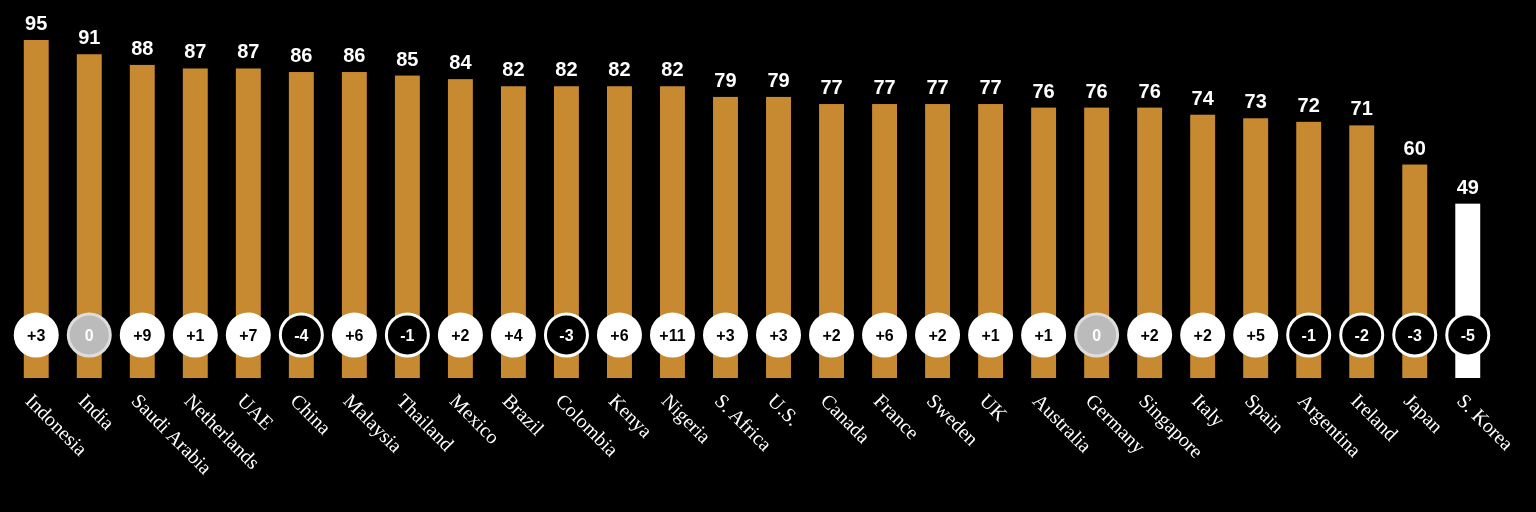  Describe the element at coordinates (672, 335) in the screenshot. I see `annotation: +11` at that location.